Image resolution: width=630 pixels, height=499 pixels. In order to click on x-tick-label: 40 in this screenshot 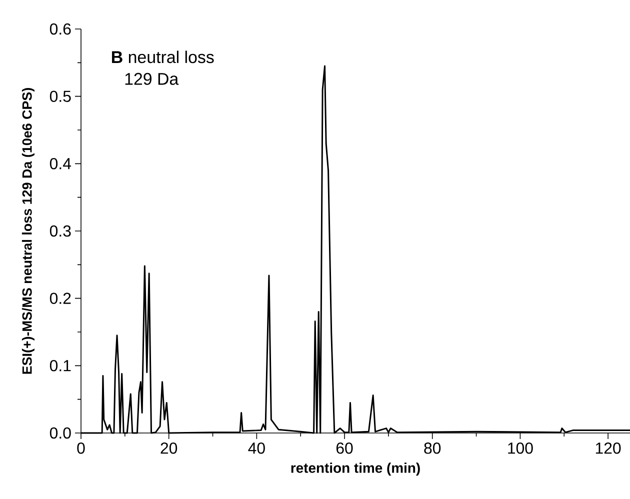, I will do `click(256, 448)`.